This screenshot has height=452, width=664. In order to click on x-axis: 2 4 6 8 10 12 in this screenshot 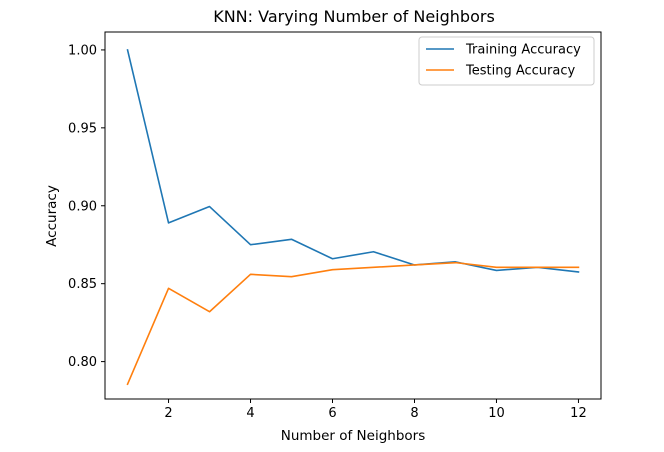, I will do `click(375, 410)`.